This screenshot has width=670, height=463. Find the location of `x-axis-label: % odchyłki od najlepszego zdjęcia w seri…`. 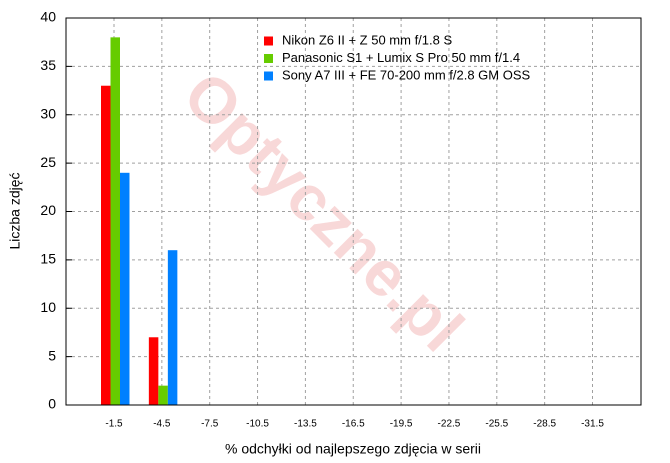

x-axis-label: % odchyłki od najlepszego zdjęcia w seri… is located at coordinates (353, 449).